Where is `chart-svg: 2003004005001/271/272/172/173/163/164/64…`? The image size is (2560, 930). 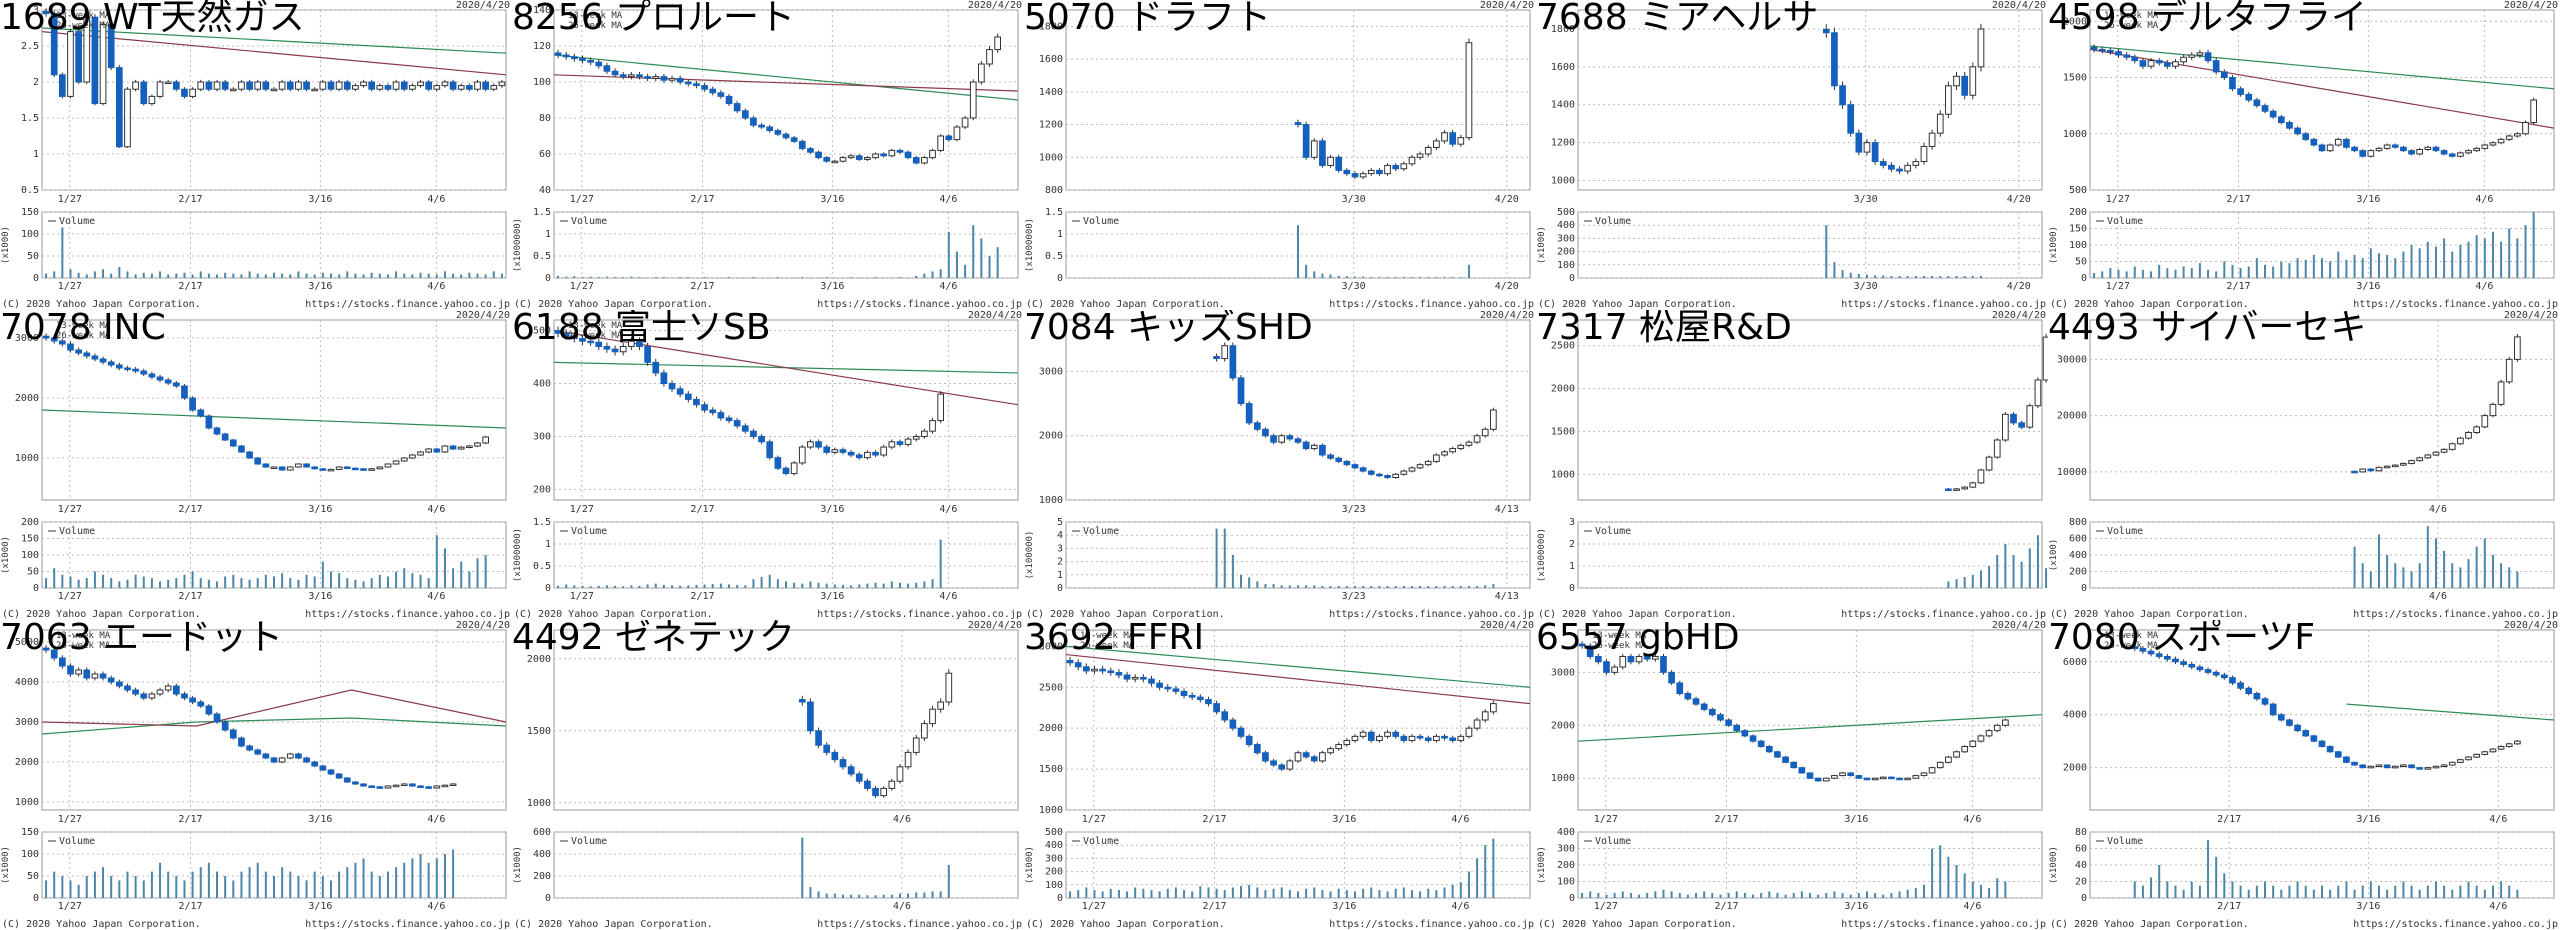
chart-svg: 2003004005001/271/272/172/173/163/164/64… is located at coordinates (766, 460).